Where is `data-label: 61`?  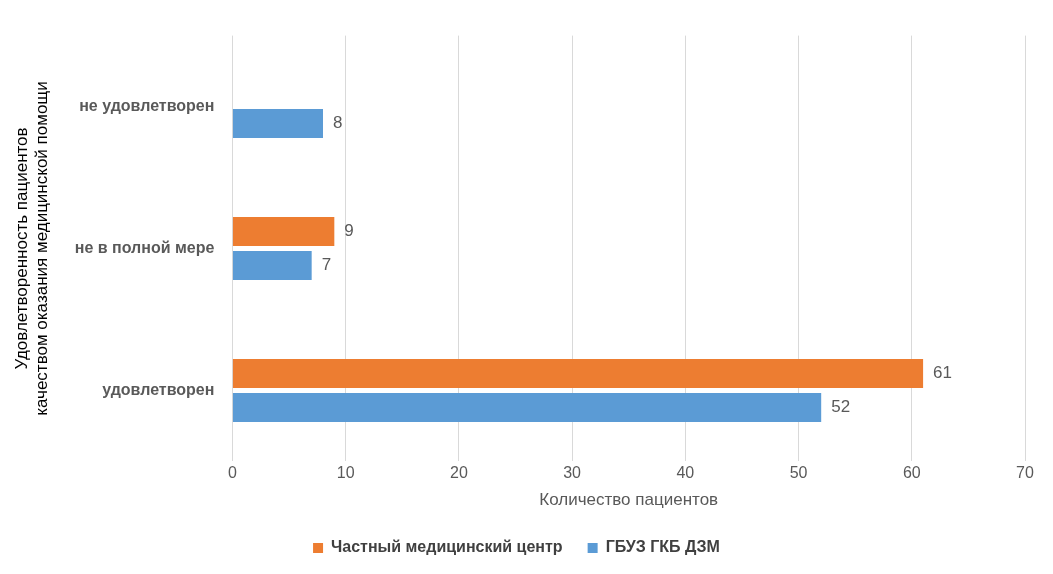 data-label: 61 is located at coordinates (943, 373).